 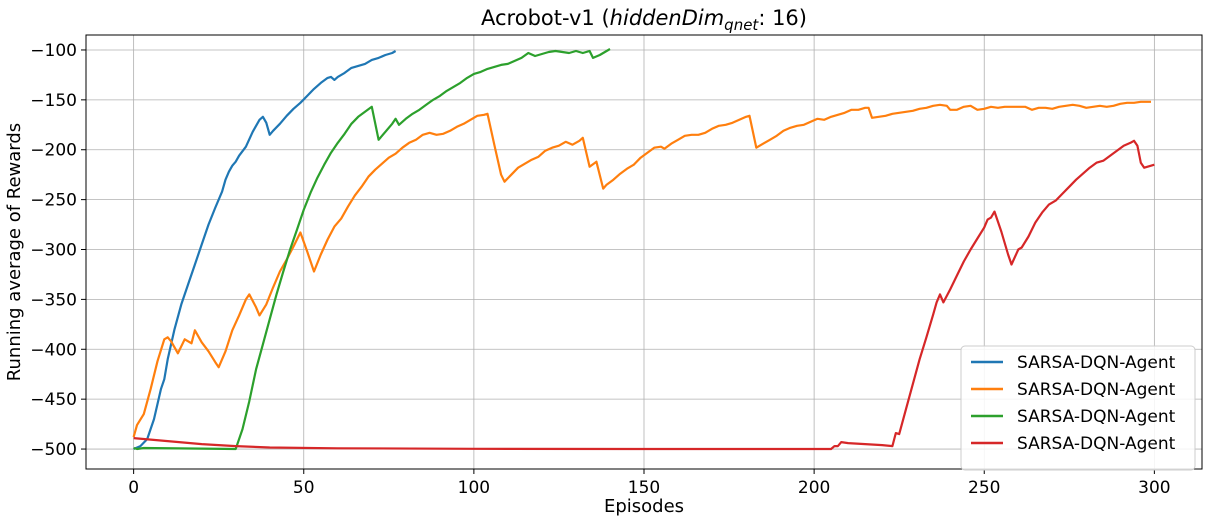 I want to click on y-tick-label: −150, so click(x=53, y=101).